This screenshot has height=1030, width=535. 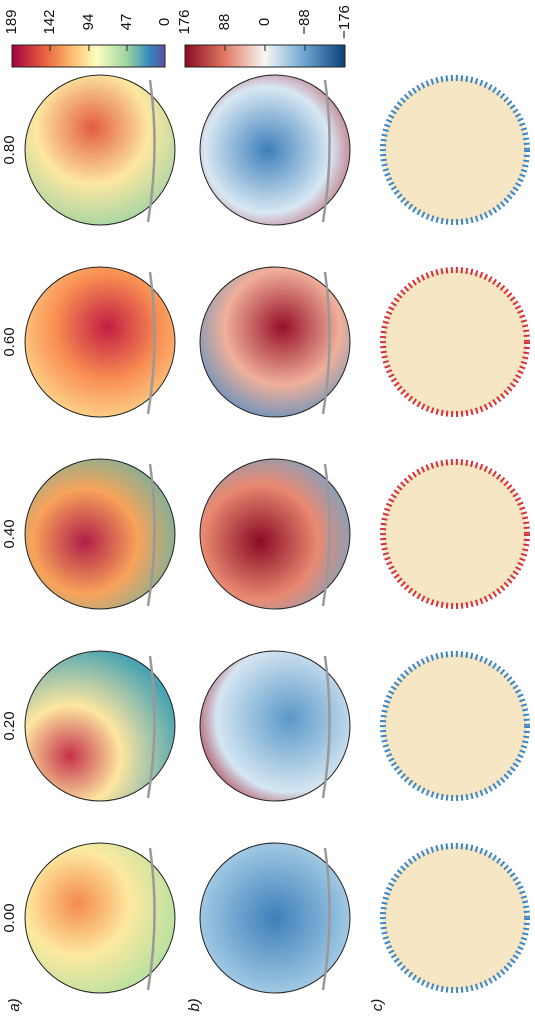 I want to click on colorbar-tick-label: 47, so click(x=126, y=22).